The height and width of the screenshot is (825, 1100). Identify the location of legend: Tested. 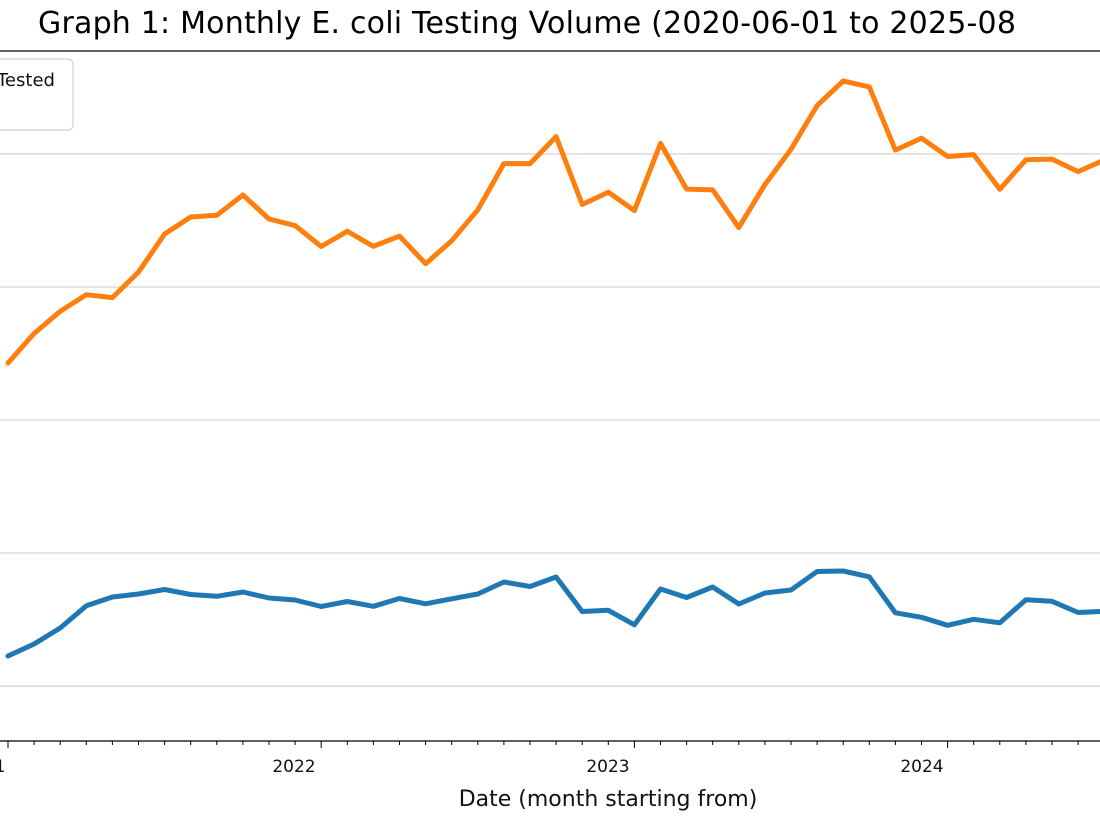
(37, 94).